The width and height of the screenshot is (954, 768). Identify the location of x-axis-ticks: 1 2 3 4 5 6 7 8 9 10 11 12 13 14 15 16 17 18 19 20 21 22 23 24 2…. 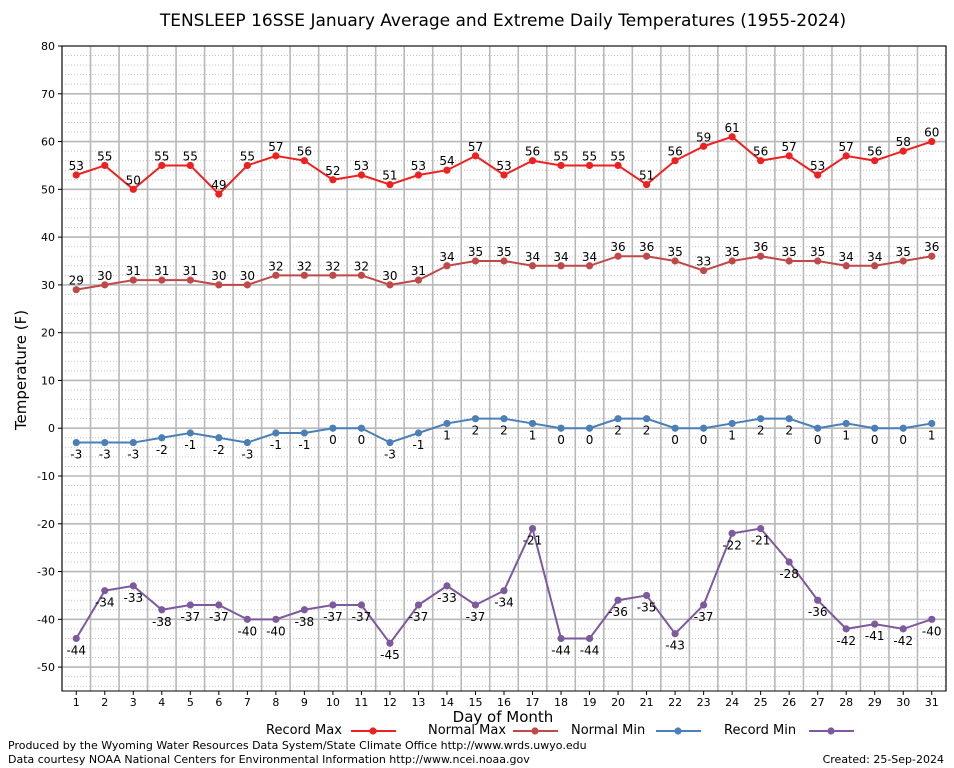
(506, 700).